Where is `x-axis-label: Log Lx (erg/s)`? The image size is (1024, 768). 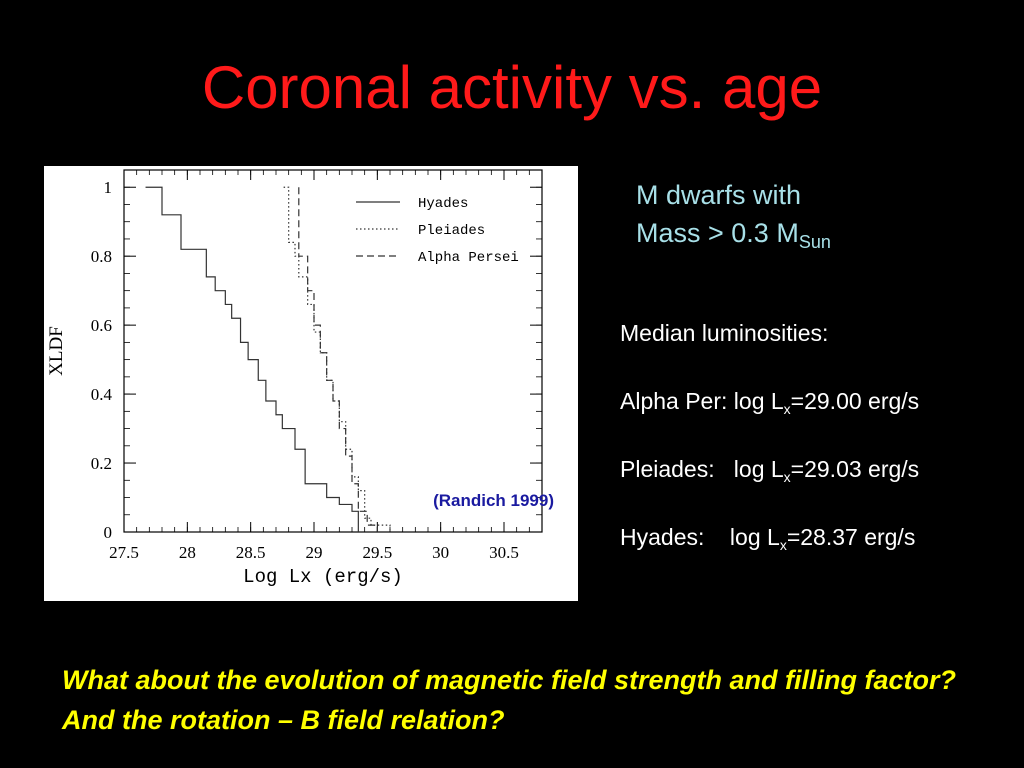 x-axis-label: Log Lx (erg/s) is located at coordinates (323, 577).